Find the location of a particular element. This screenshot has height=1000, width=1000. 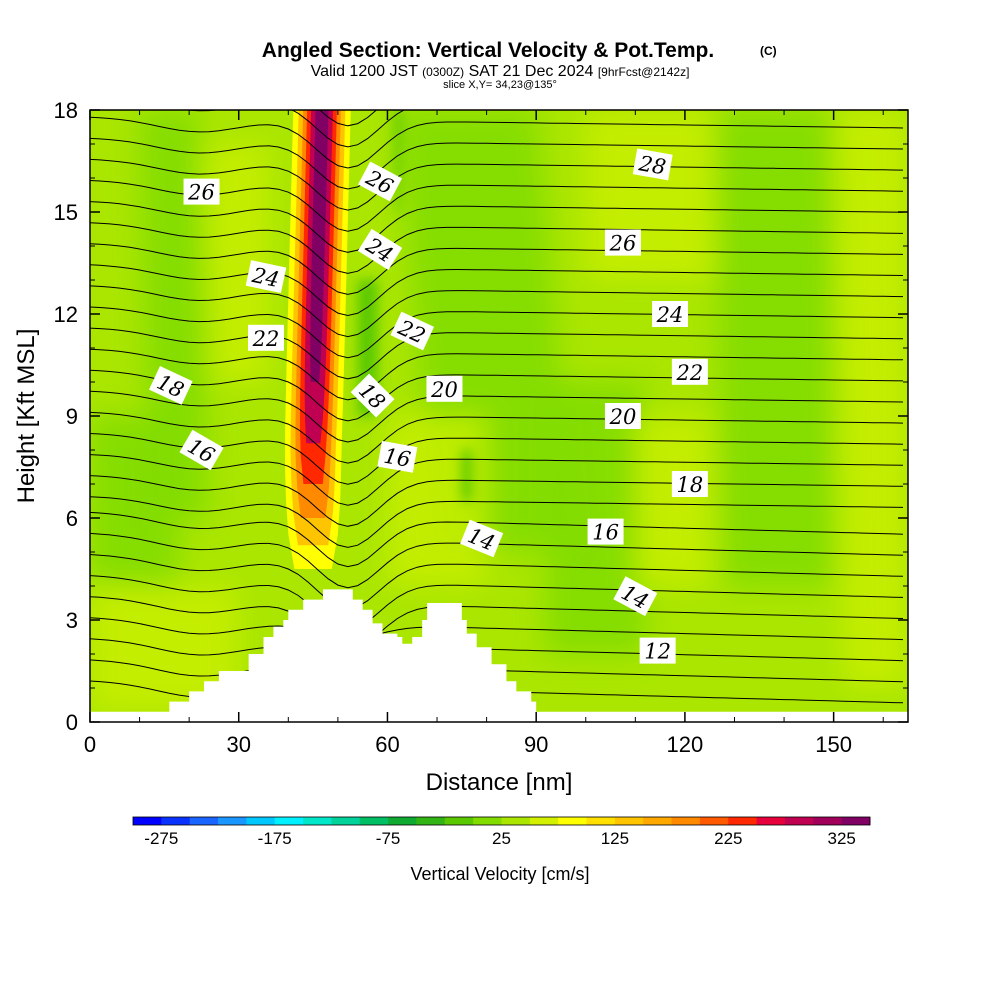

x-tick-label: 0 is located at coordinates (90, 744).